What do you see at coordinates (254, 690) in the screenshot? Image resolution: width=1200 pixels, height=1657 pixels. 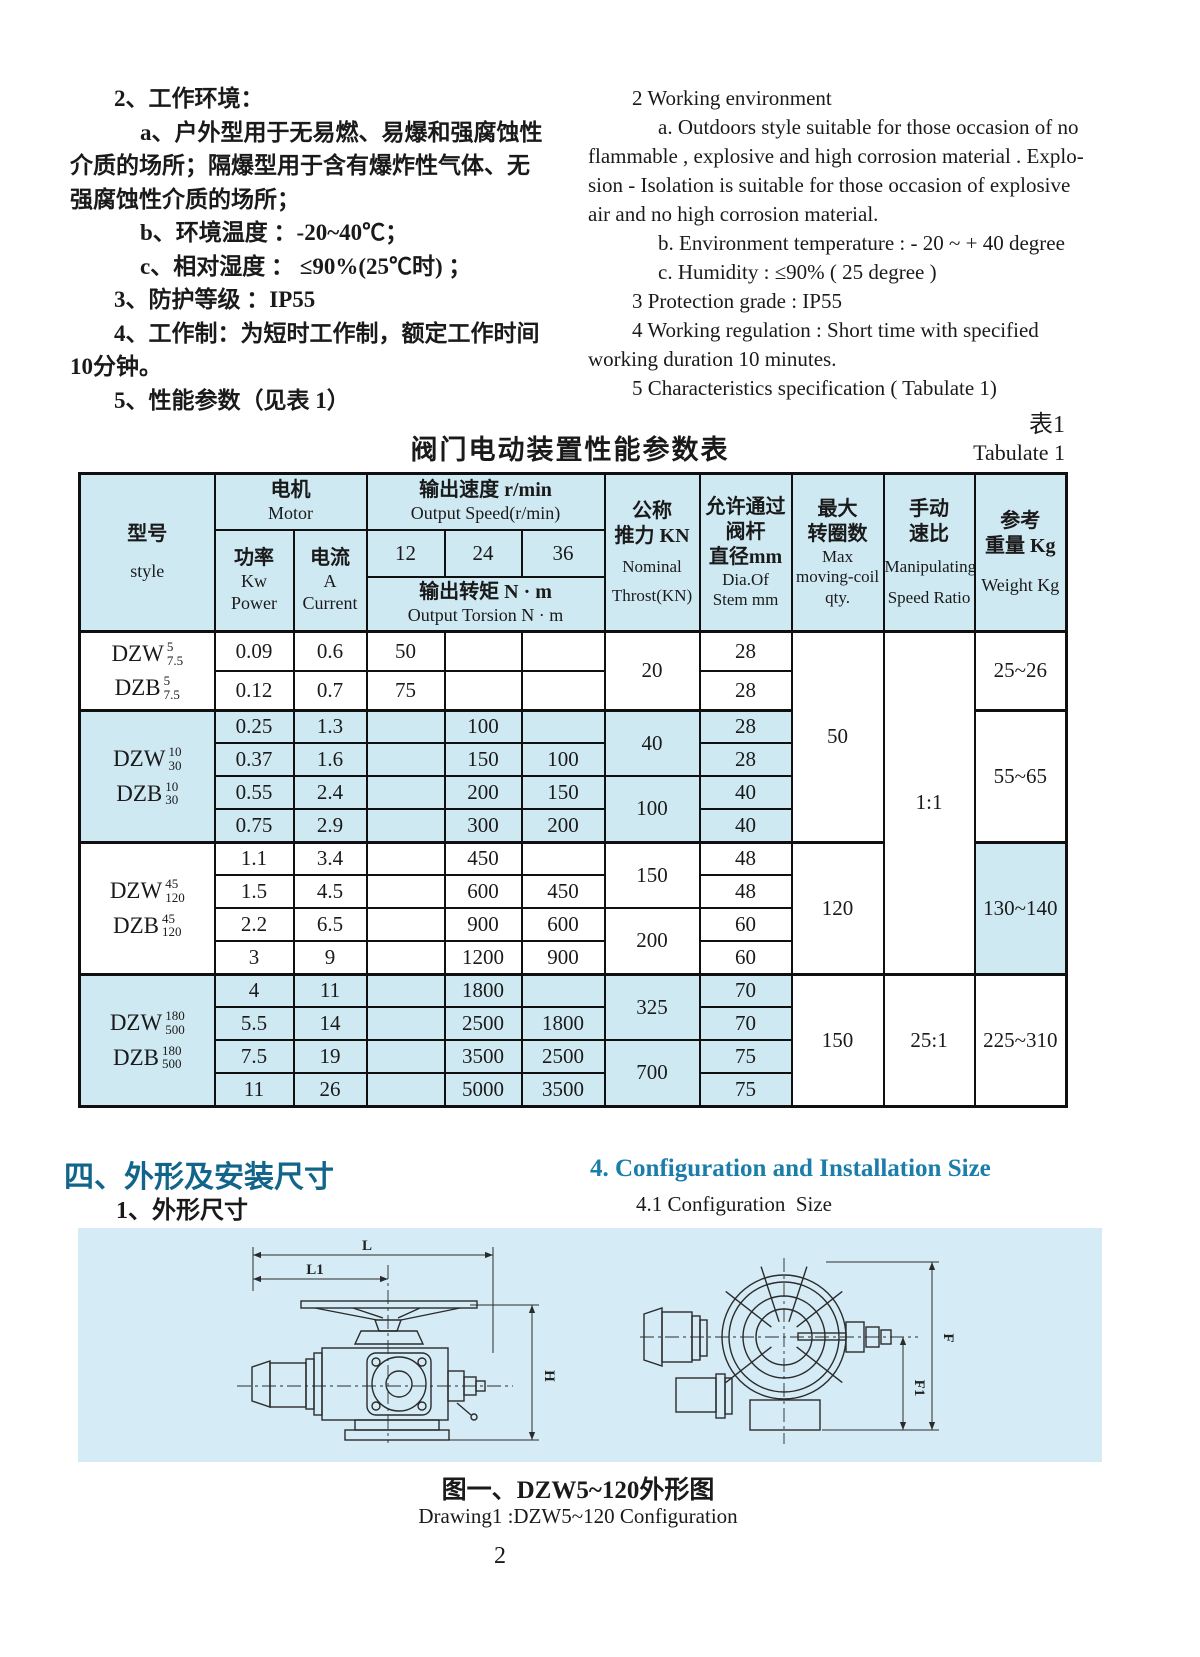 I see `cell-power: 0.12` at bounding box center [254, 690].